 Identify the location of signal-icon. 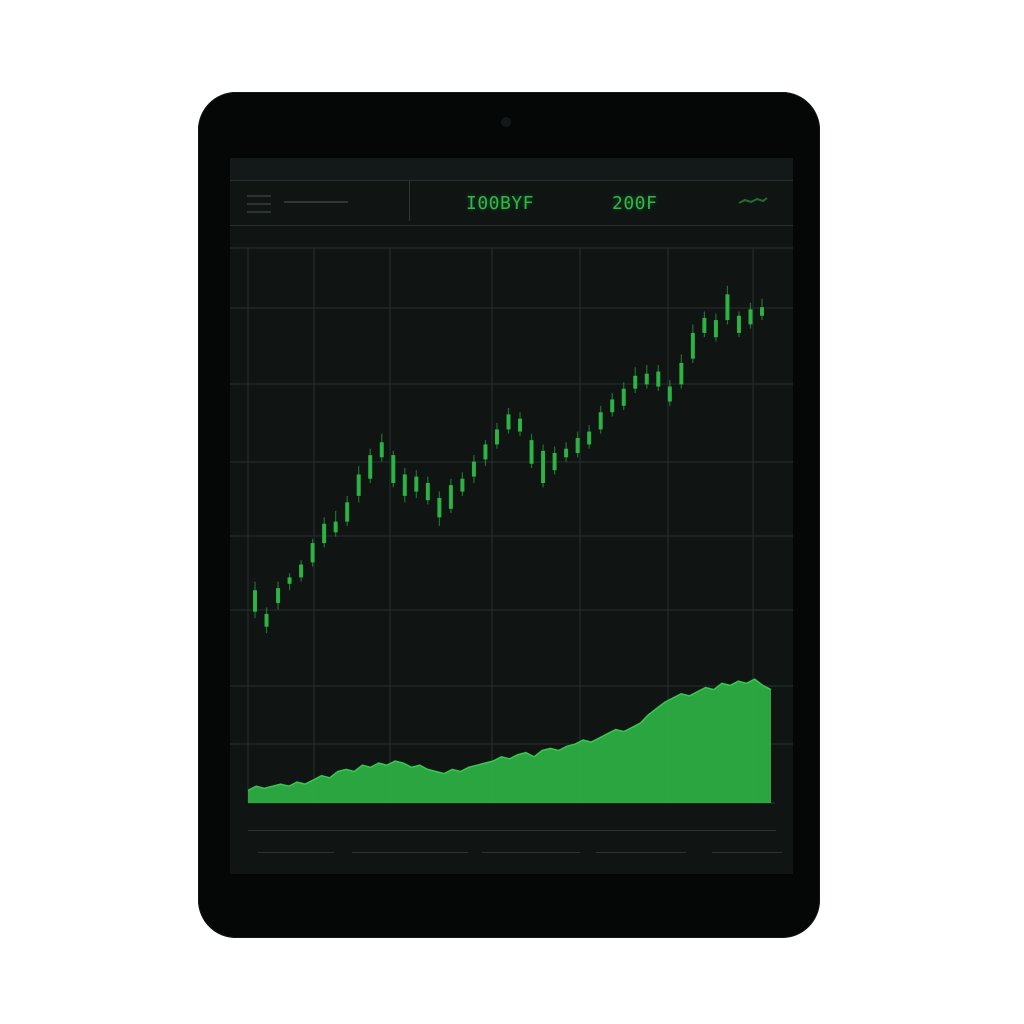
(753, 200).